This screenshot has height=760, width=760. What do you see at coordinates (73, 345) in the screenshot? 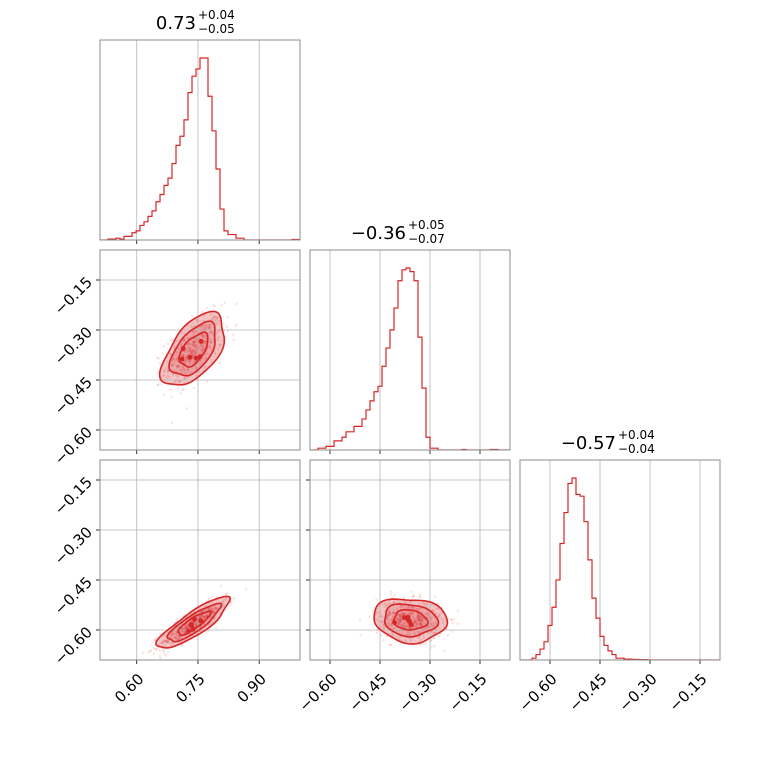
I see `y-tick-label-1-2: −0.30` at bounding box center [73, 345].